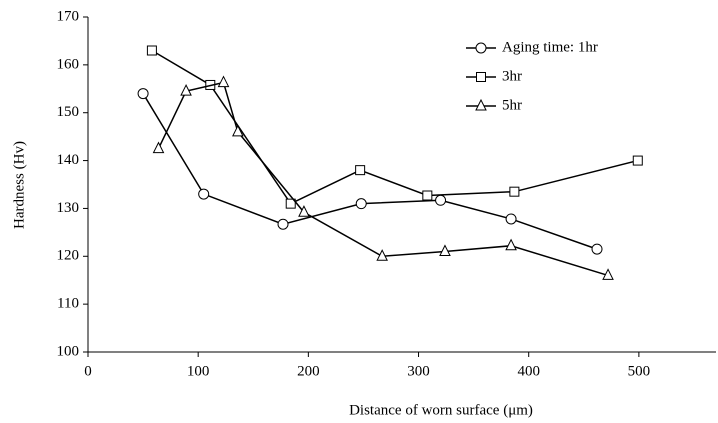  What do you see at coordinates (68, 304) in the screenshot?
I see `y-tick-label: 110` at bounding box center [68, 304].